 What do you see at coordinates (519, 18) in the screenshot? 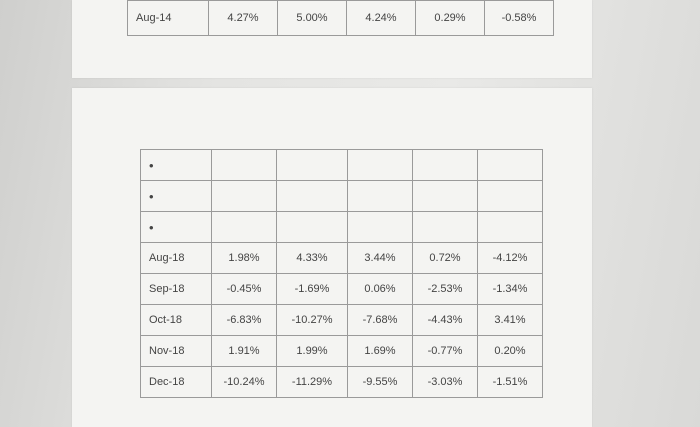
I see `table-cell: -0.58%` at bounding box center [519, 18].